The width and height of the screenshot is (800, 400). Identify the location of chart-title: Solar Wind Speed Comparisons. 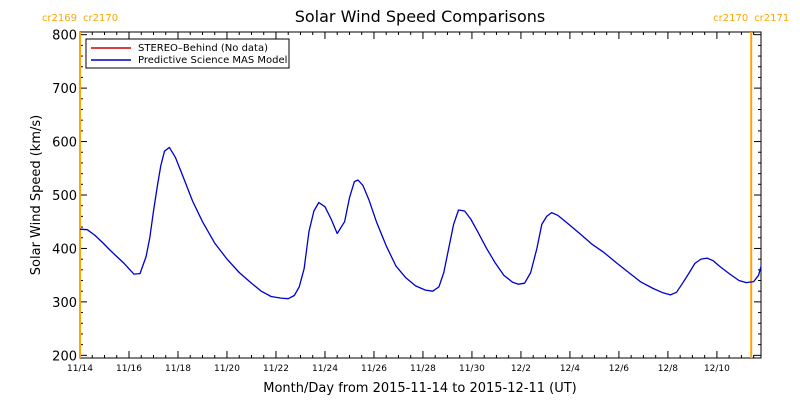
(420, 16).